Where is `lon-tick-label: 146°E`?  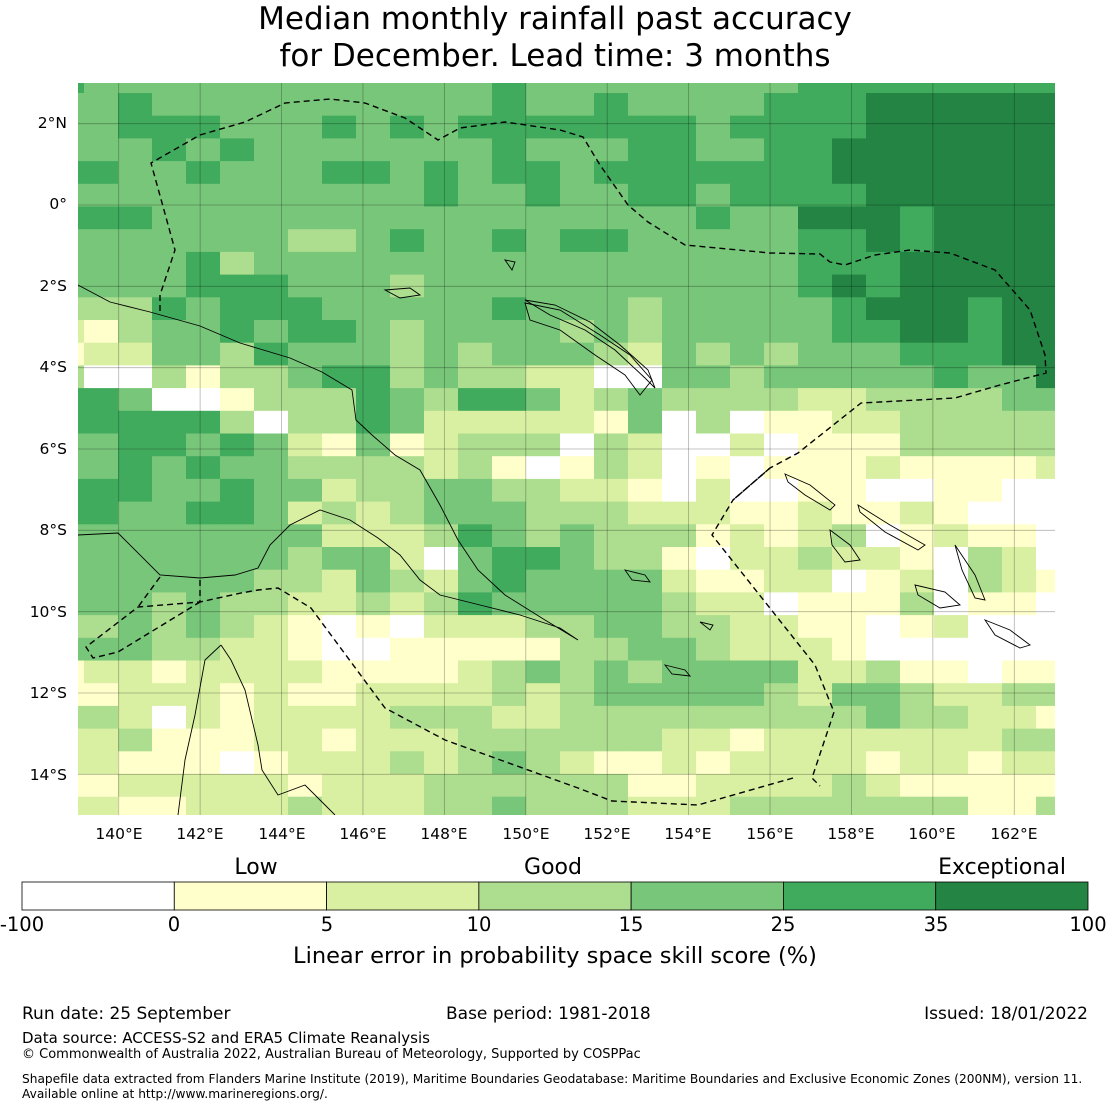 lon-tick-label: 146°E is located at coordinates (362, 834).